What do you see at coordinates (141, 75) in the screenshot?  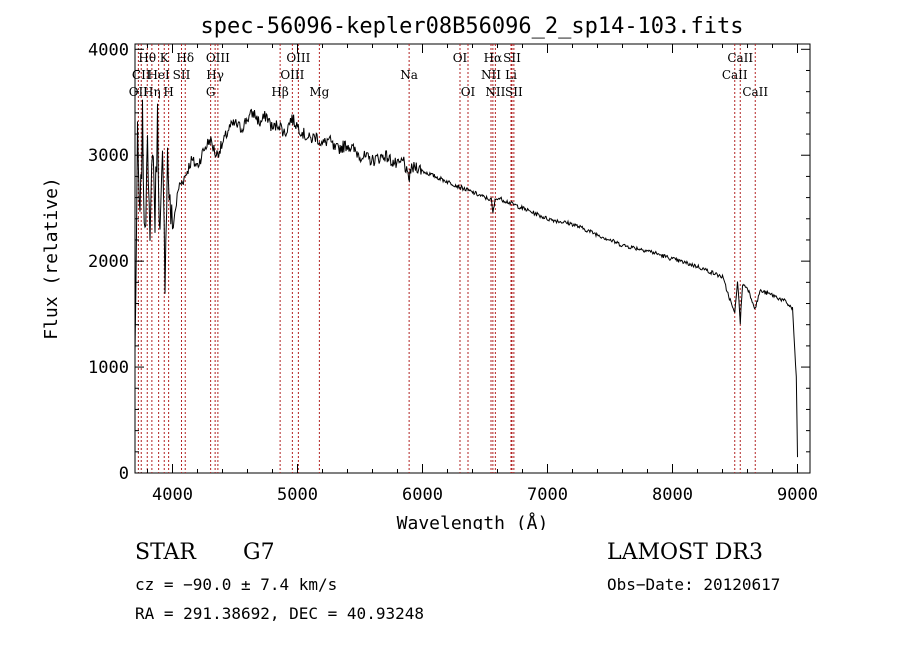 I see `line-label: CII` at bounding box center [141, 75].